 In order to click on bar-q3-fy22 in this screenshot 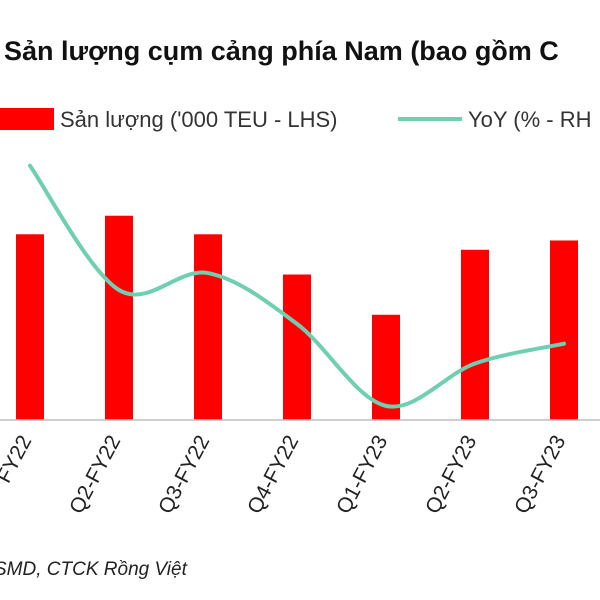, I will do `click(208, 327)`.